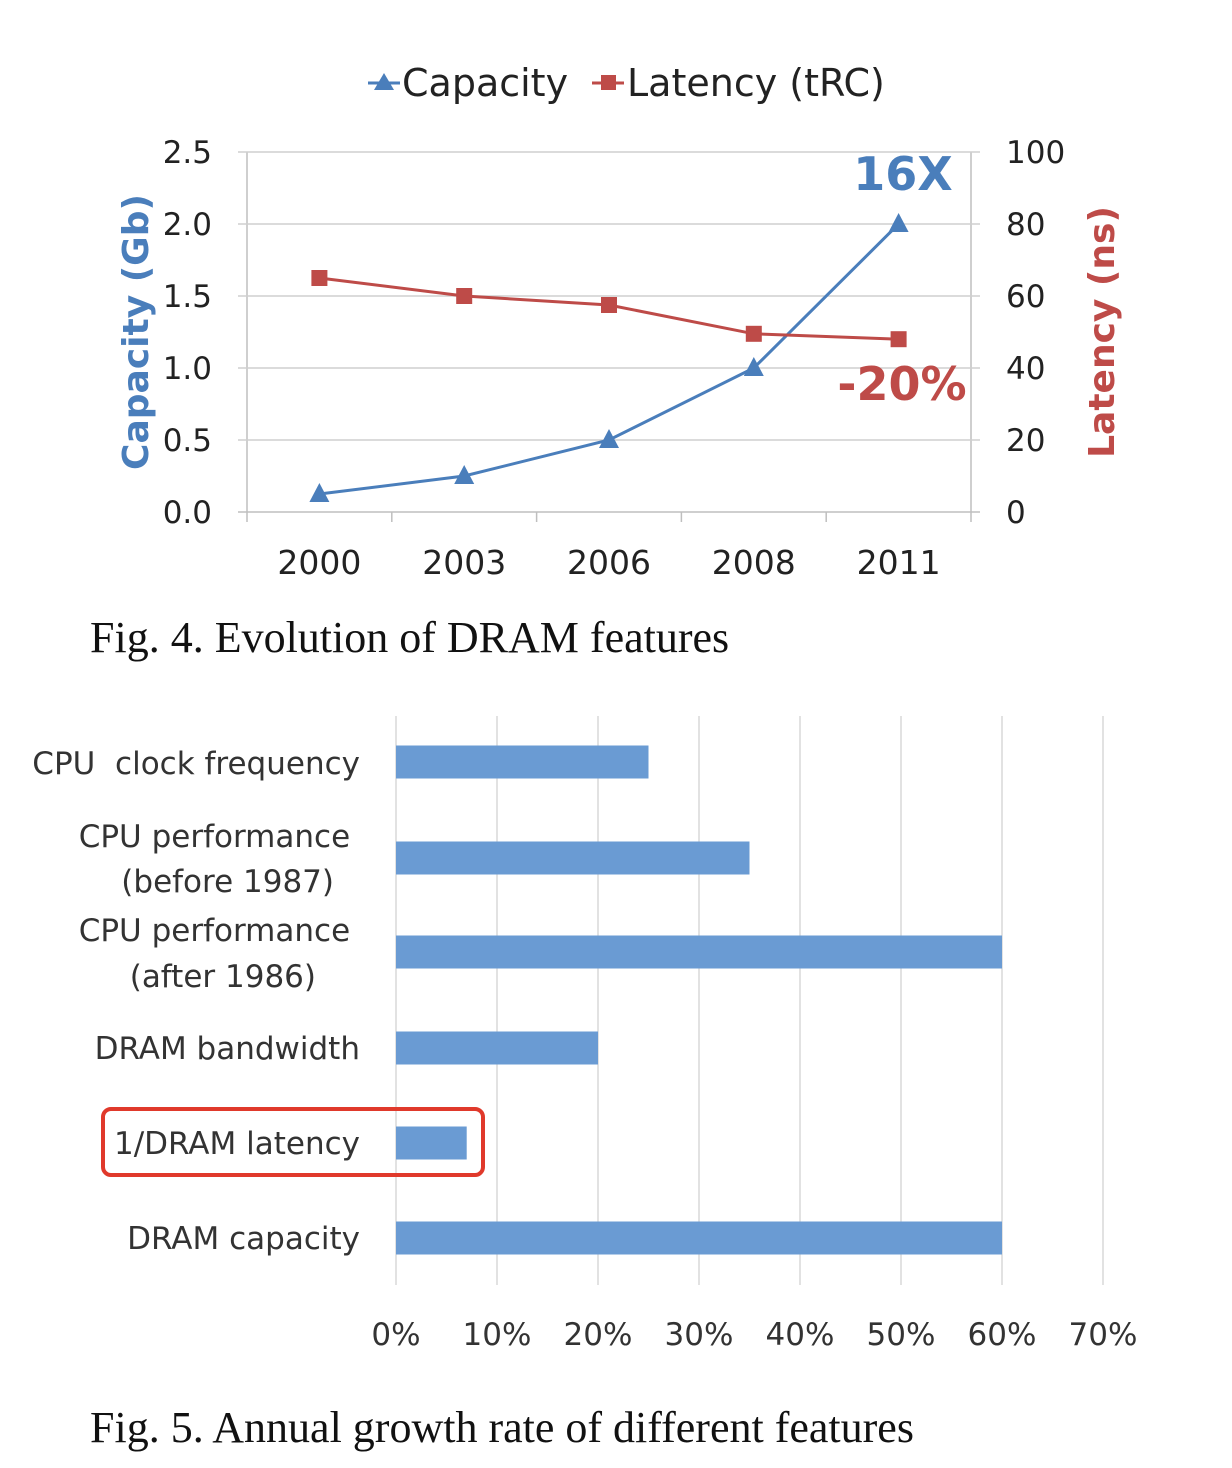 This screenshot has height=1468, width=1232. I want to click on category-label-cpu-performance-after: CPU performance (after 1986), so click(219, 954).